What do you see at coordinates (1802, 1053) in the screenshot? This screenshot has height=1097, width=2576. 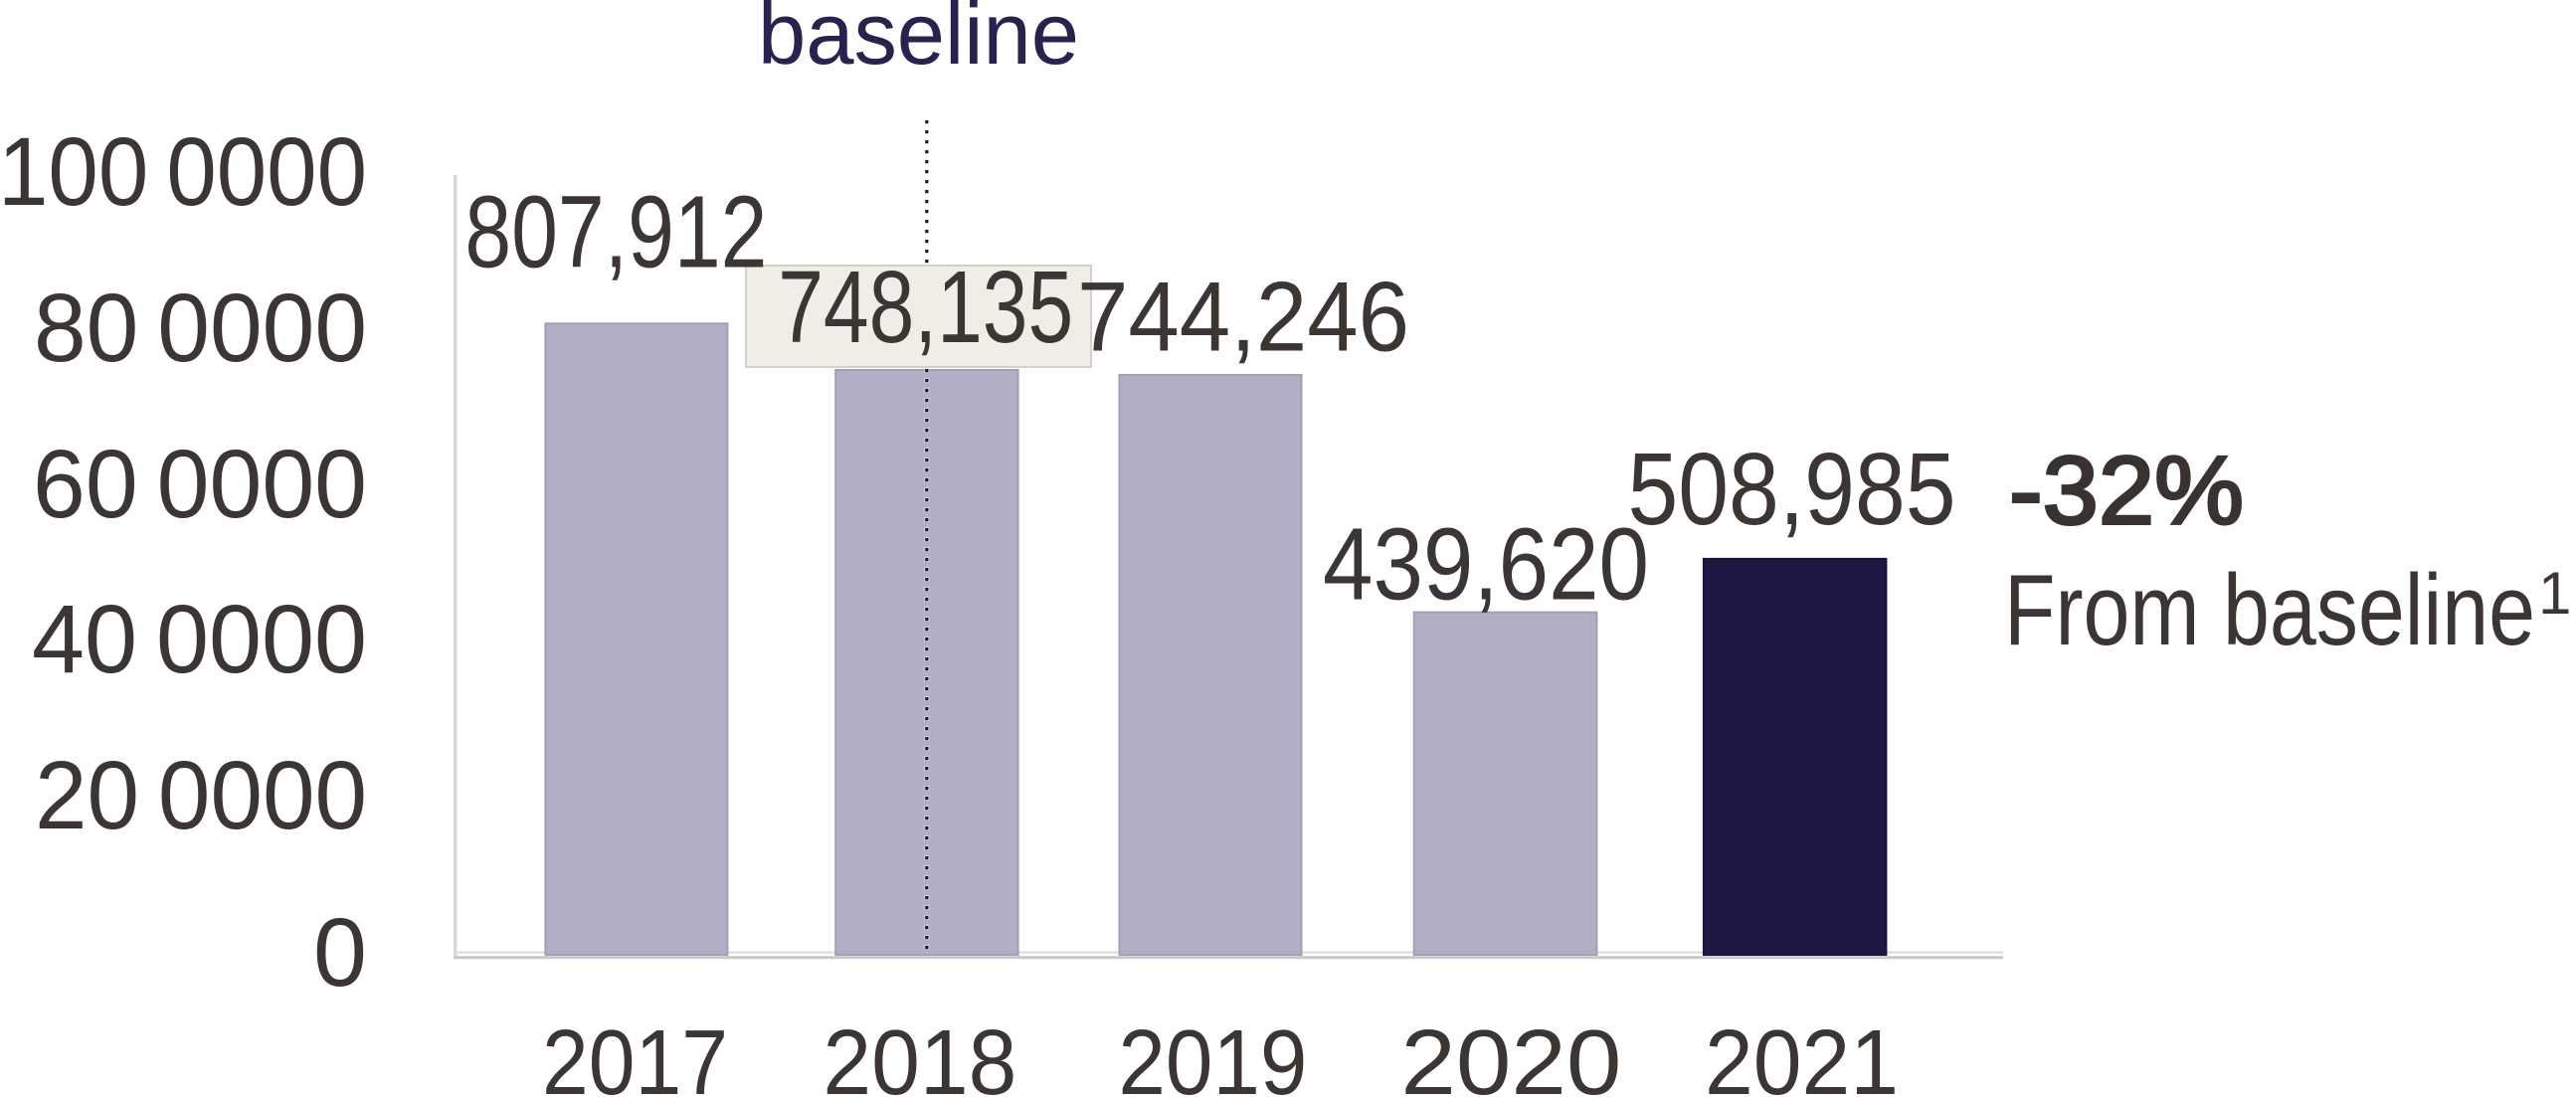 I see `svg-text: 2021` at bounding box center [1802, 1053].